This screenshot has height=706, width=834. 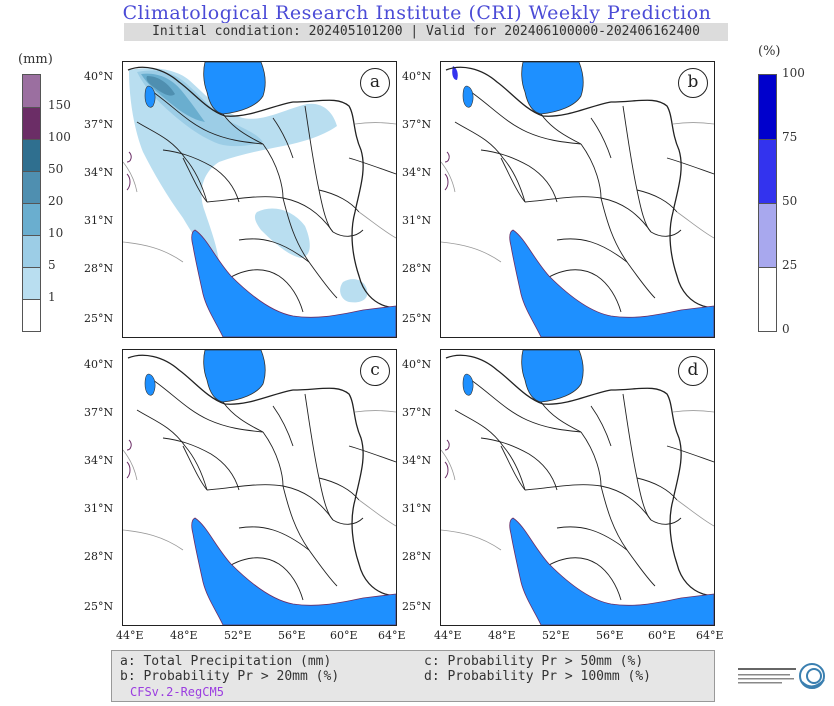 I want to click on legend-item-b: b: Probability Pr > 20mm (%), so click(x=230, y=676).